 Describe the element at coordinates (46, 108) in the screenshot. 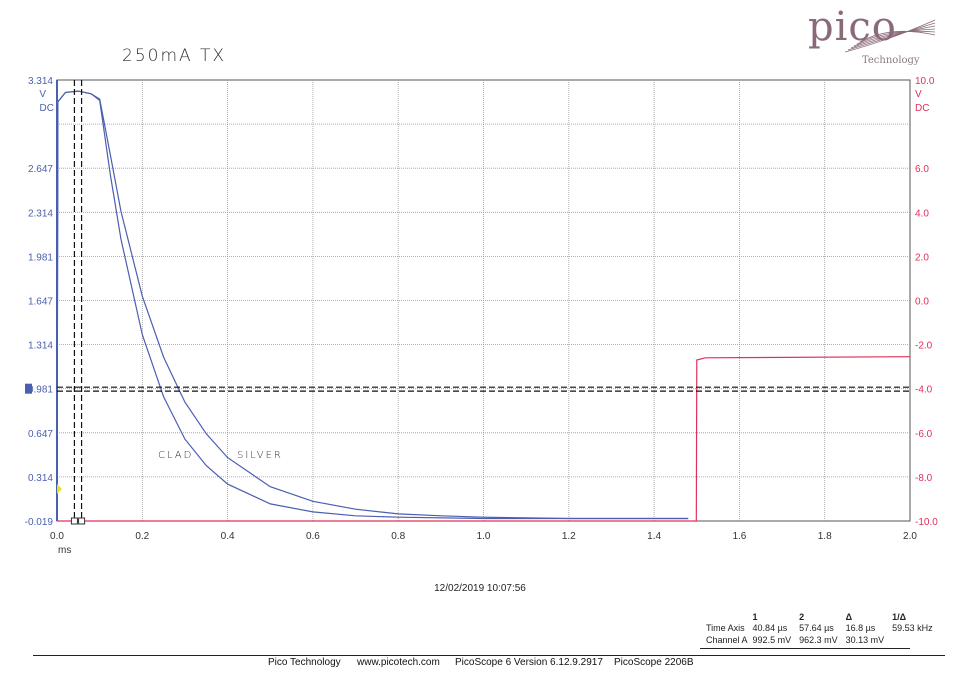

I see `left-axis-coupling: DC` at that location.